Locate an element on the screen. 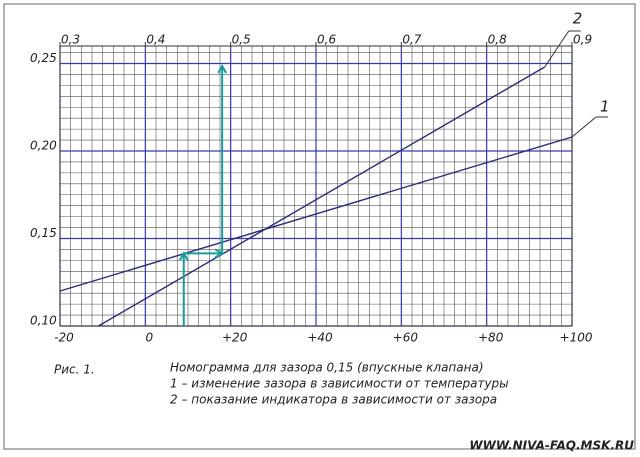 This screenshot has width=640, height=457. x2-tick-label: 0,6 is located at coordinates (326, 40).